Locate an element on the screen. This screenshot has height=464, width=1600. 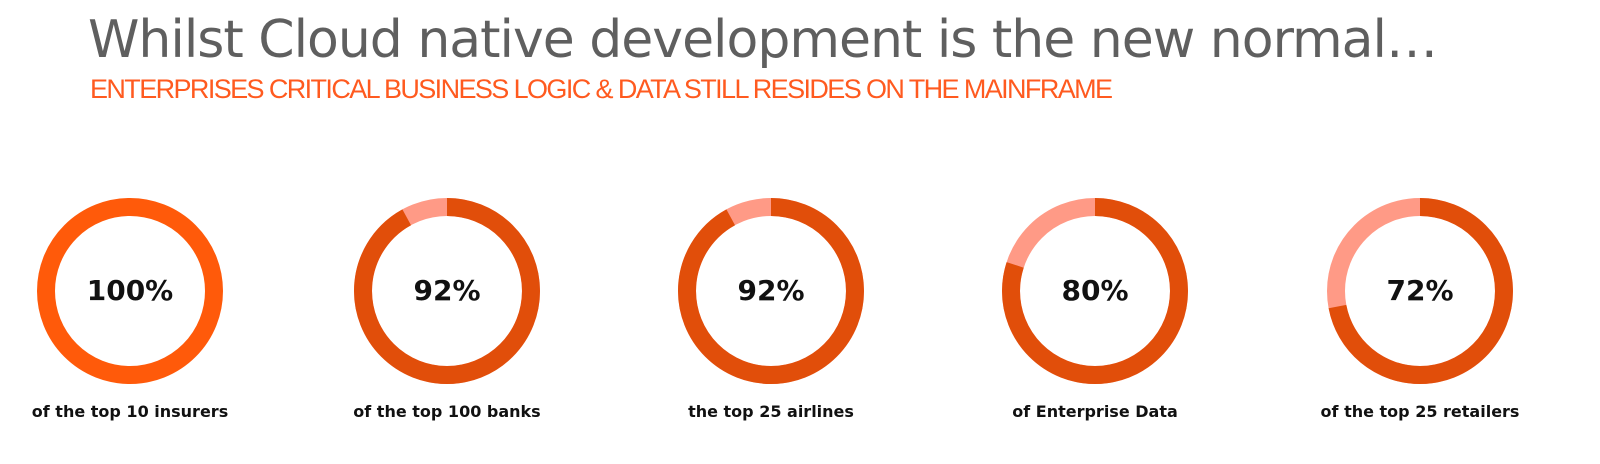
stat-retailers: 72% of the top 25 retailers is located at coordinates (1420, 321).